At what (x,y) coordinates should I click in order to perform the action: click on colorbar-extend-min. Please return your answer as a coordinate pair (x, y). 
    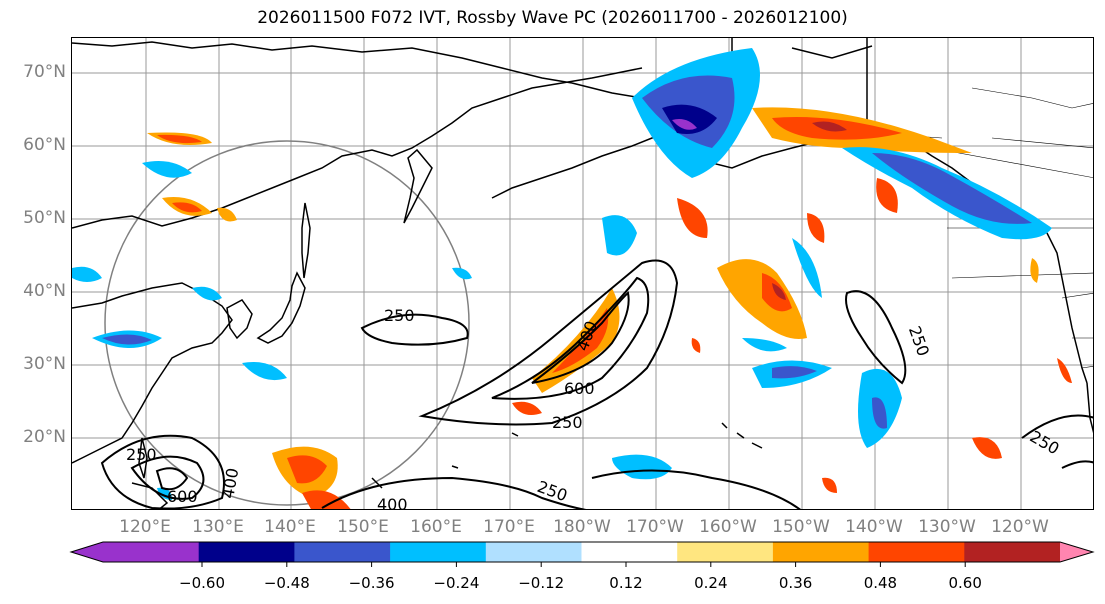
    Looking at the image, I should click on (87, 552).